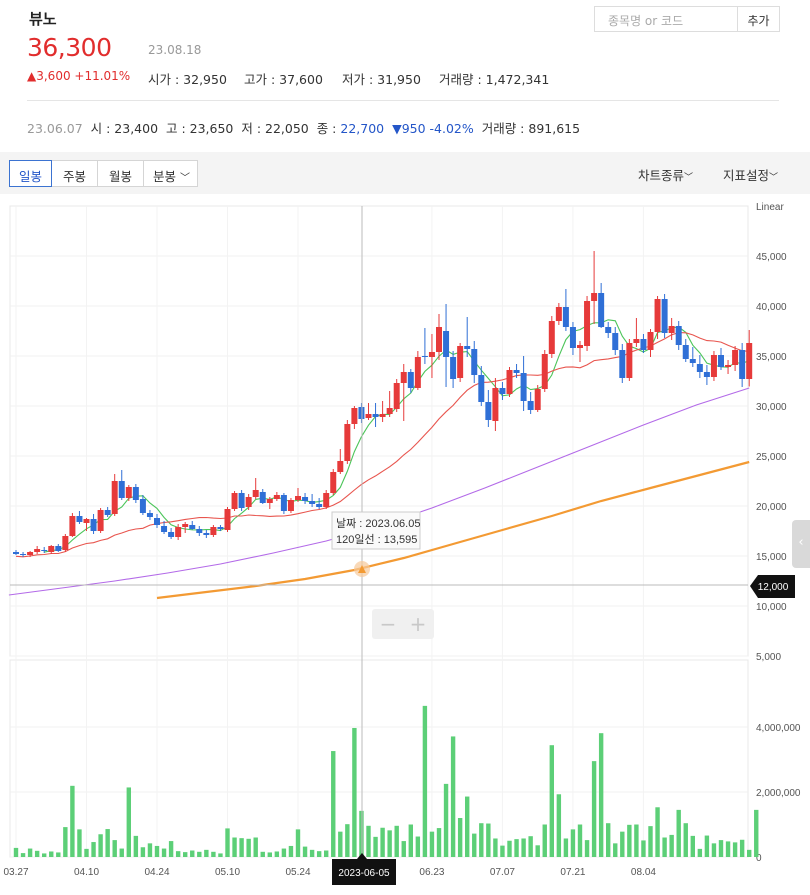 This screenshot has width=810, height=895. I want to click on crosshair-marker, so click(362, 569).